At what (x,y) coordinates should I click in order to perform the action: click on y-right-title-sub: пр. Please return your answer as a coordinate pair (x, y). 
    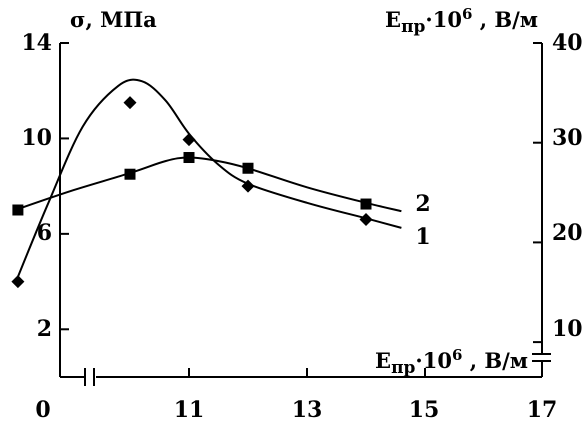
    Looking at the image, I should click on (413, 27).